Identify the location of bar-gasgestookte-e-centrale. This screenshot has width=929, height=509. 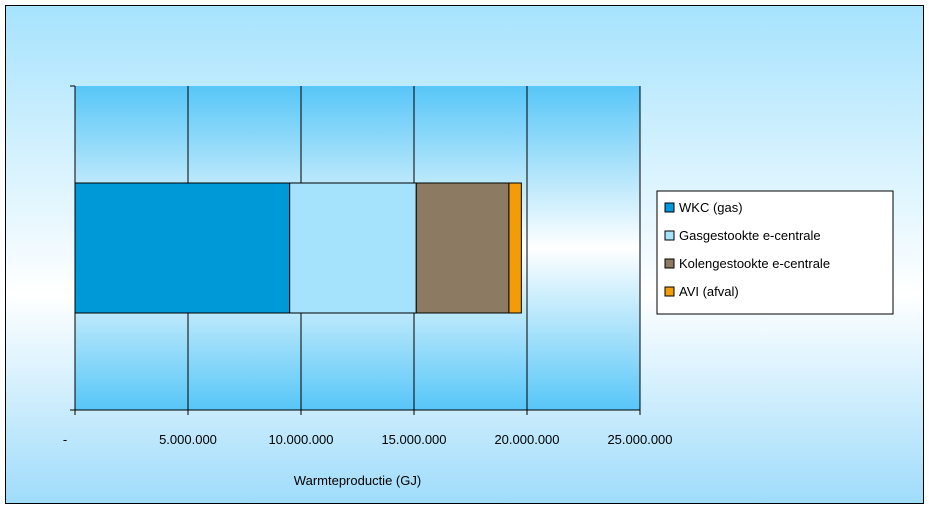
(353, 248).